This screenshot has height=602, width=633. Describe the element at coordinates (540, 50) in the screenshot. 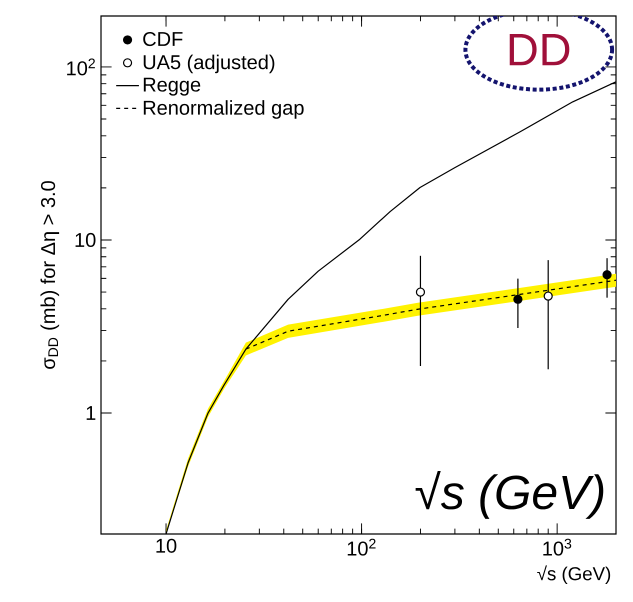

I see `annotation: DD` at that location.